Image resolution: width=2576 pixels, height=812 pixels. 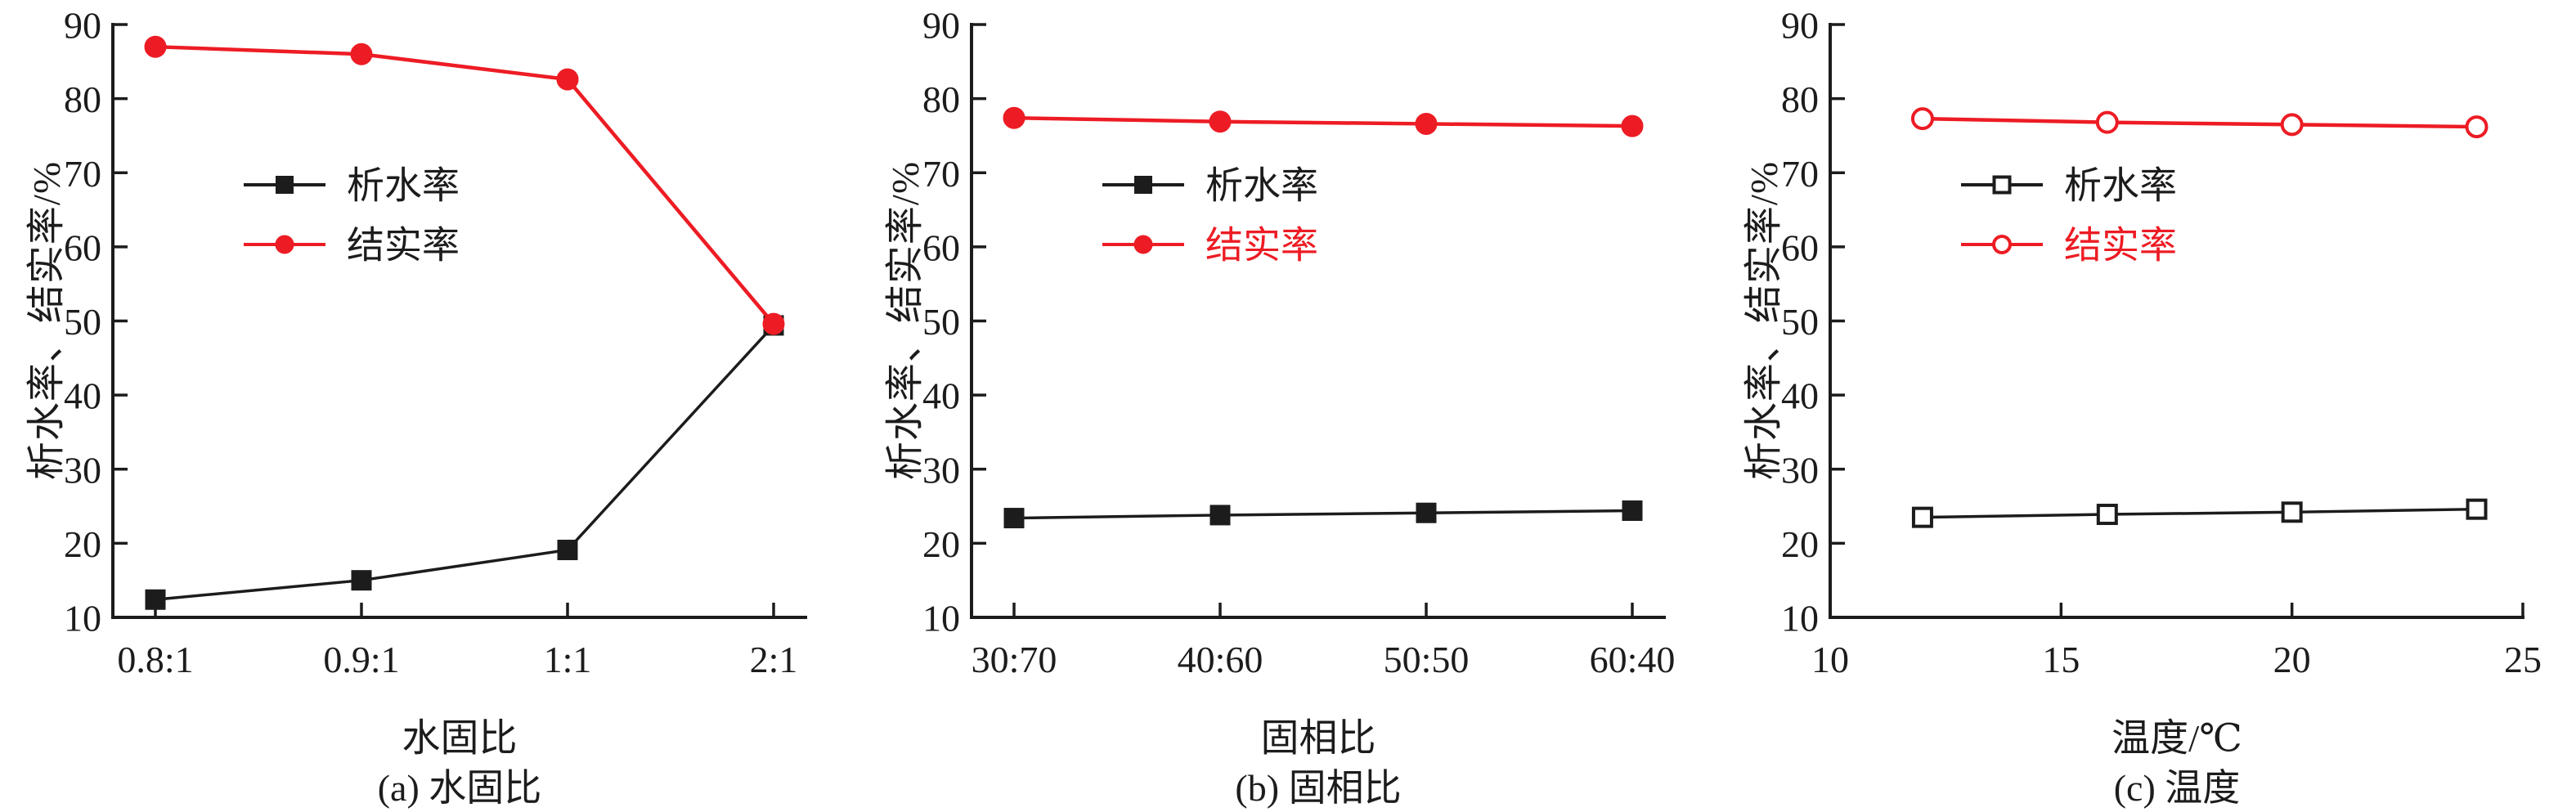 I want to click on panel-caption: (c) 温度, so click(x=2177, y=788).